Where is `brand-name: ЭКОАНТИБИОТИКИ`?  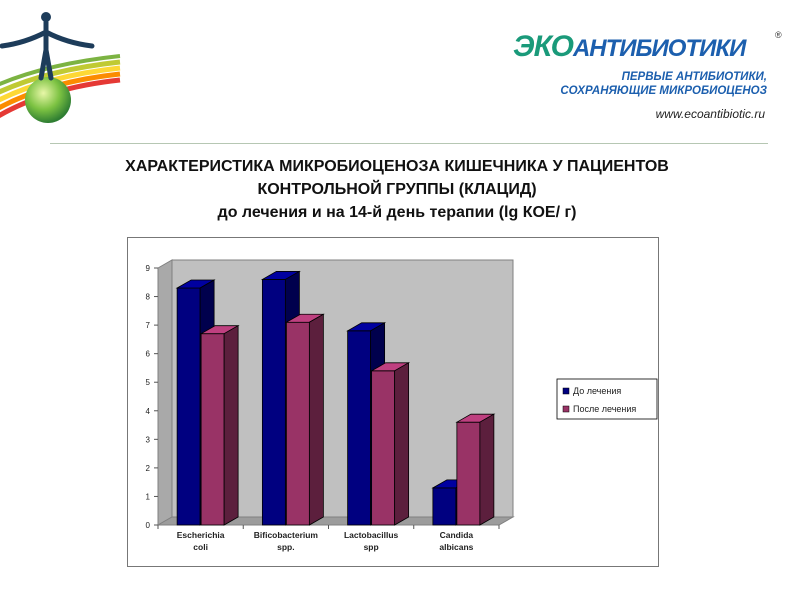
brand-name: ЭКОАНТИБИОТИКИ is located at coordinates (629, 47).